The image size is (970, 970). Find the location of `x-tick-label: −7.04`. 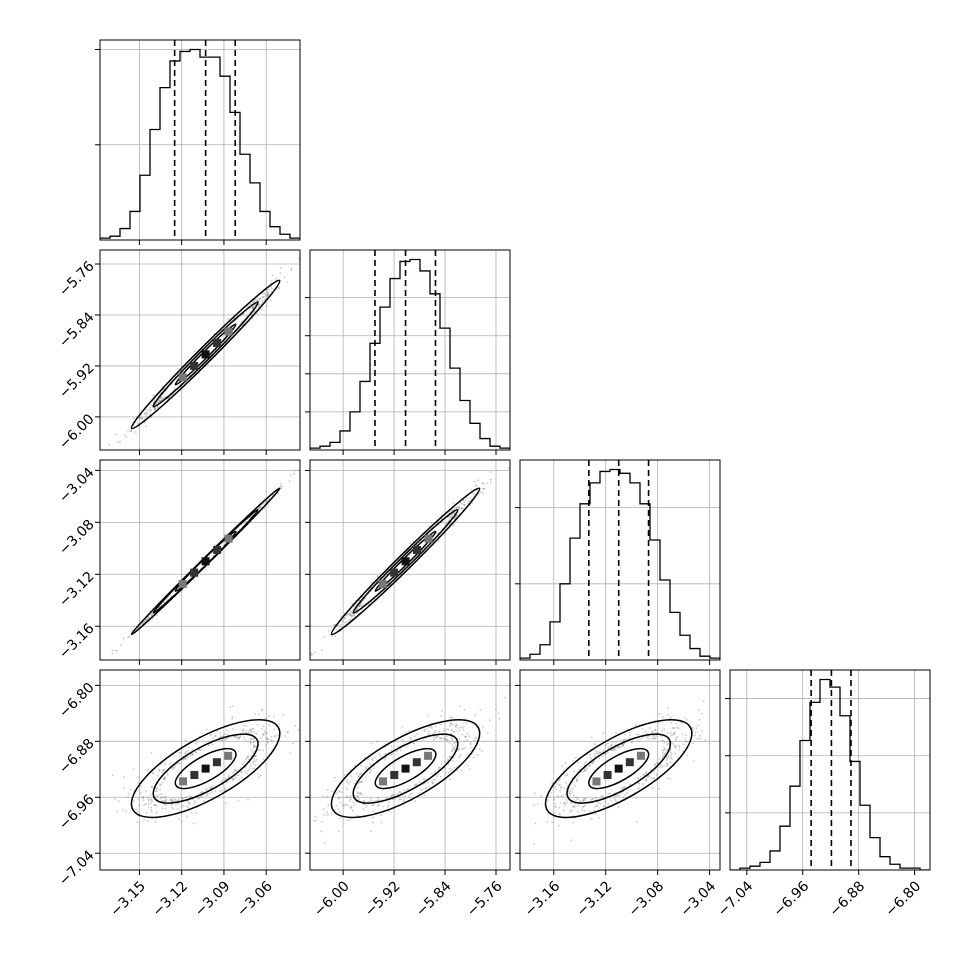

x-tick-label: −7.04 is located at coordinates (736, 899).